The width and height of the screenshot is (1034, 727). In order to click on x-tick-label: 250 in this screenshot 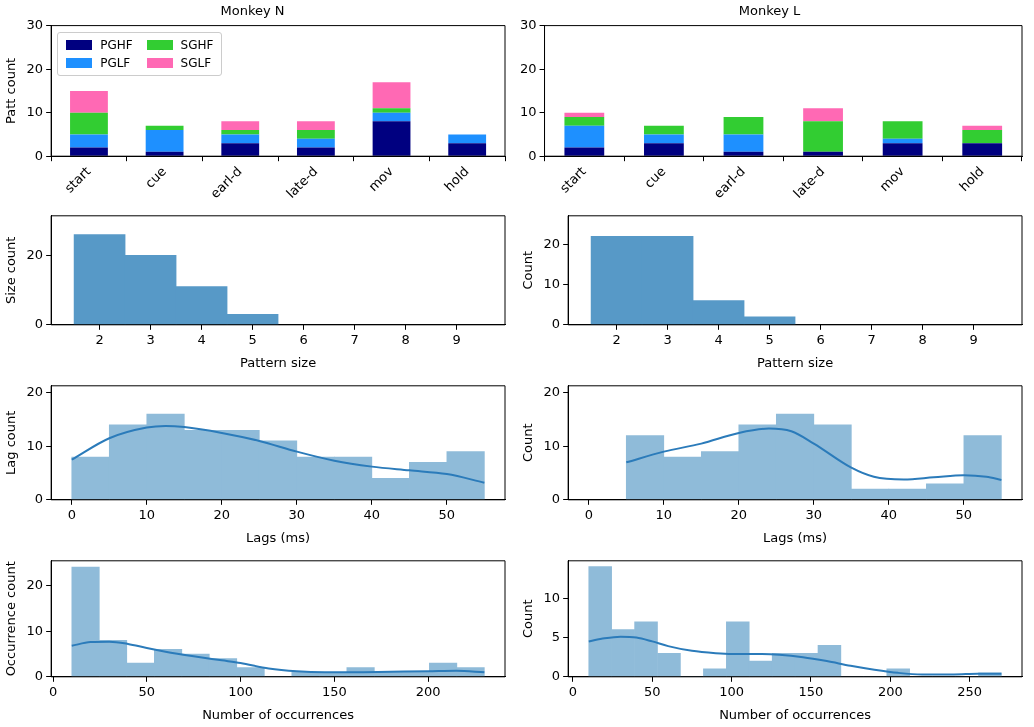, I will do `click(970, 691)`.